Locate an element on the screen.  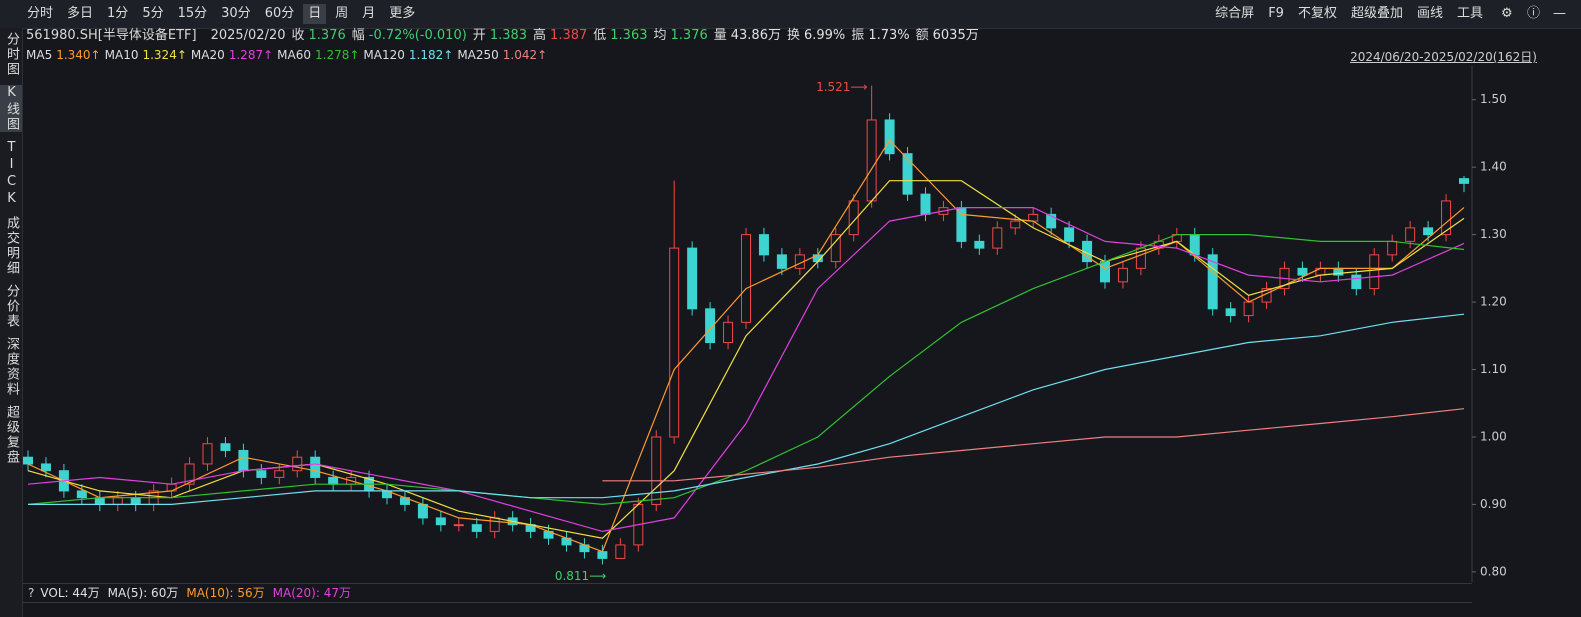
tab: 日 is located at coordinates (315, 14).